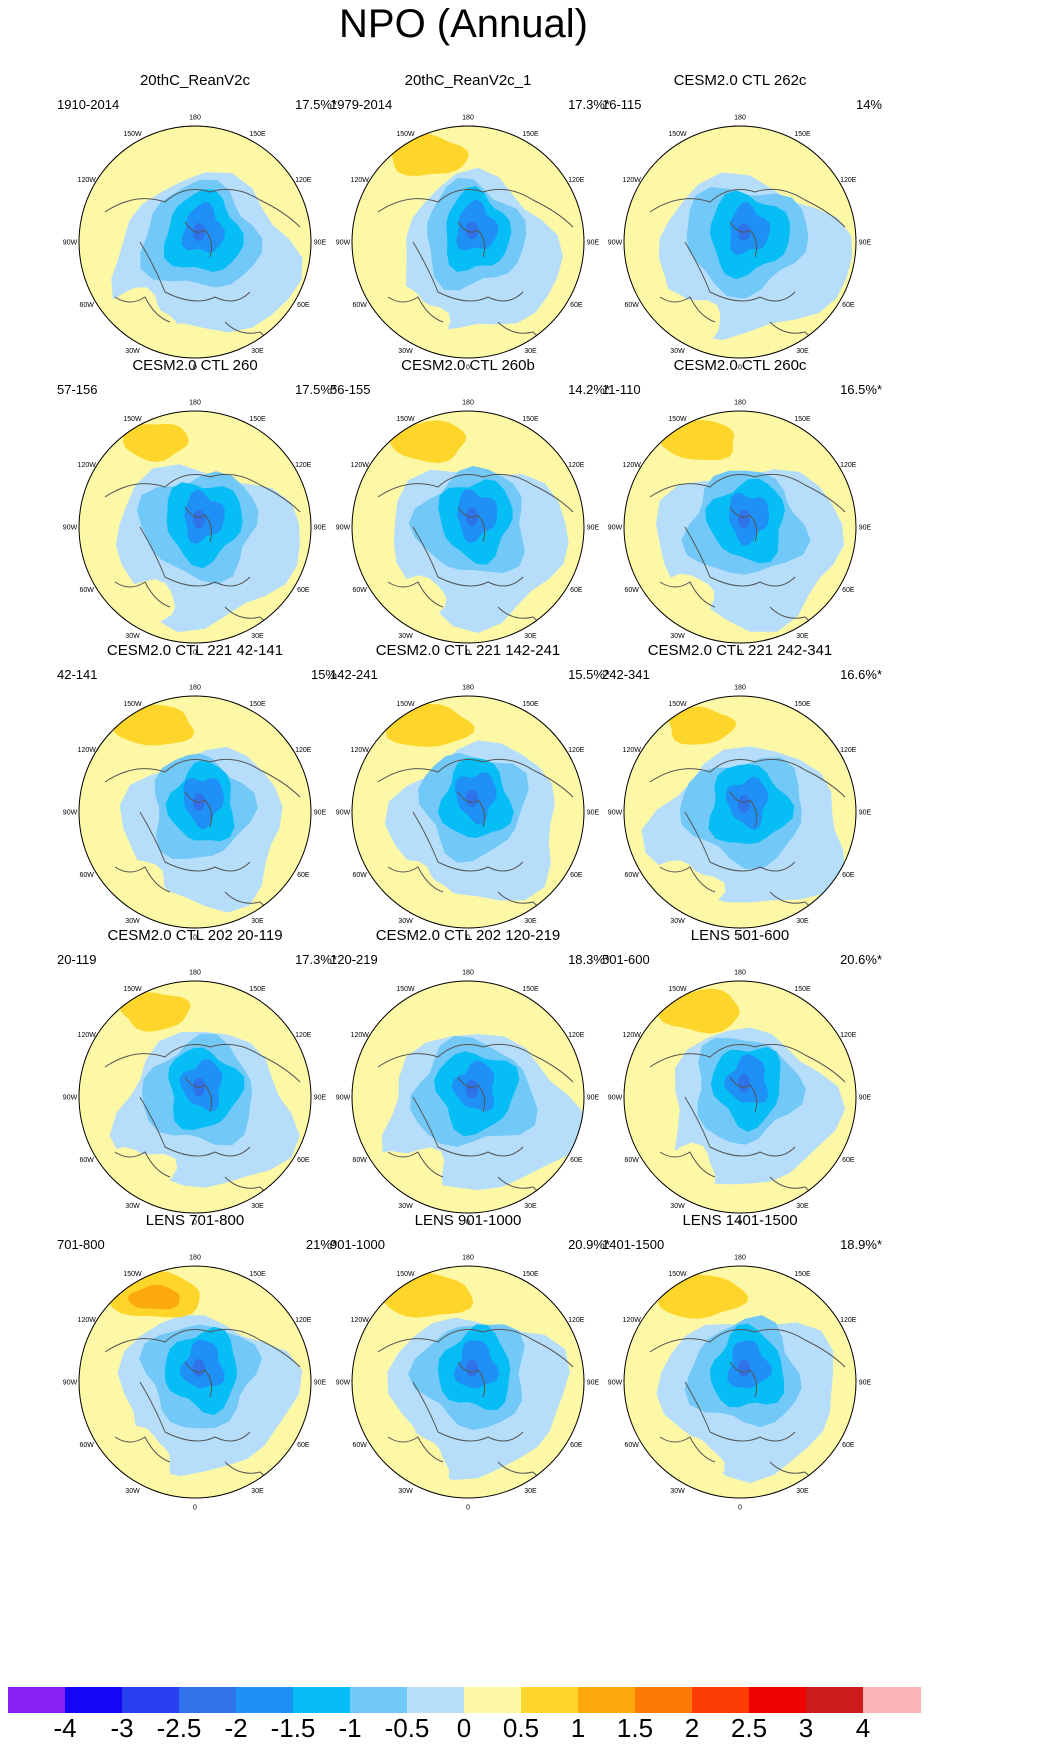 Image resolution: width=1039 pixels, height=1758 pixels. Describe the element at coordinates (77, 674) in the screenshot. I see `panel-period: 42-141` at that location.